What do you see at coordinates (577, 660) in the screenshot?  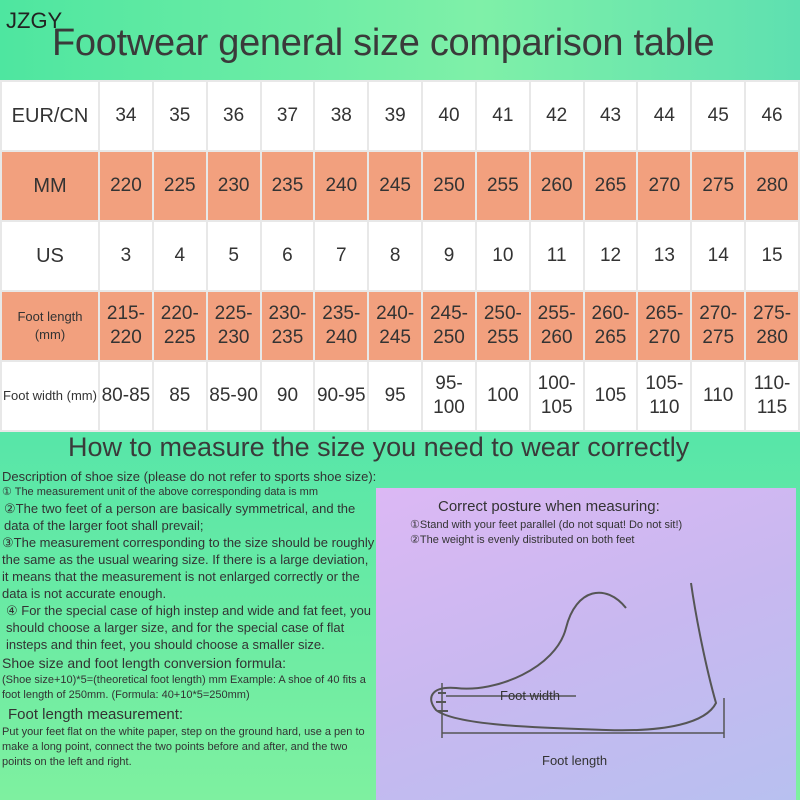 I see `foot-diagram-icon` at bounding box center [577, 660].